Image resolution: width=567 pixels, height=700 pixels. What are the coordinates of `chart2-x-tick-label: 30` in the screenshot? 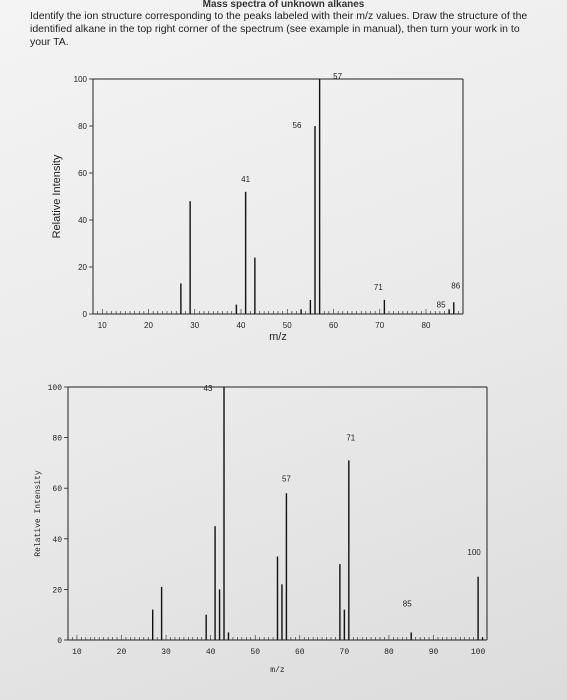 It's located at (166, 652).